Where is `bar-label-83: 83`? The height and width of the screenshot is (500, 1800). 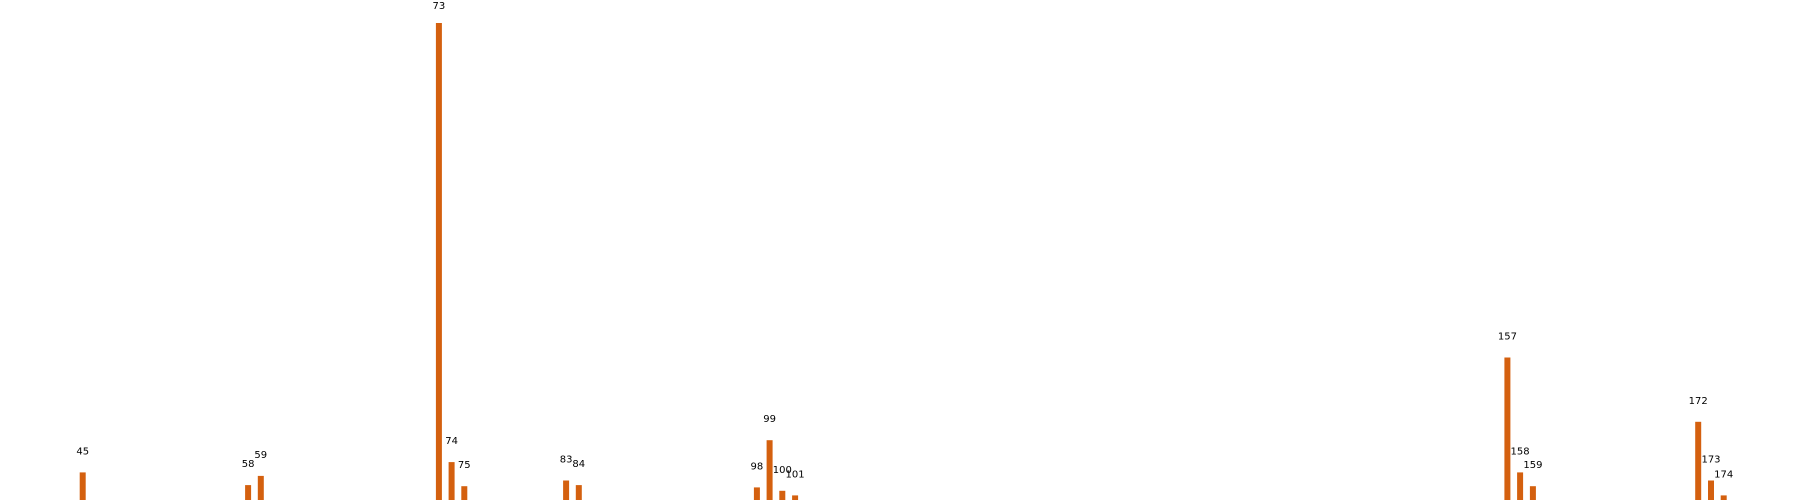
bar-label-83: 83 is located at coordinates (566, 460).